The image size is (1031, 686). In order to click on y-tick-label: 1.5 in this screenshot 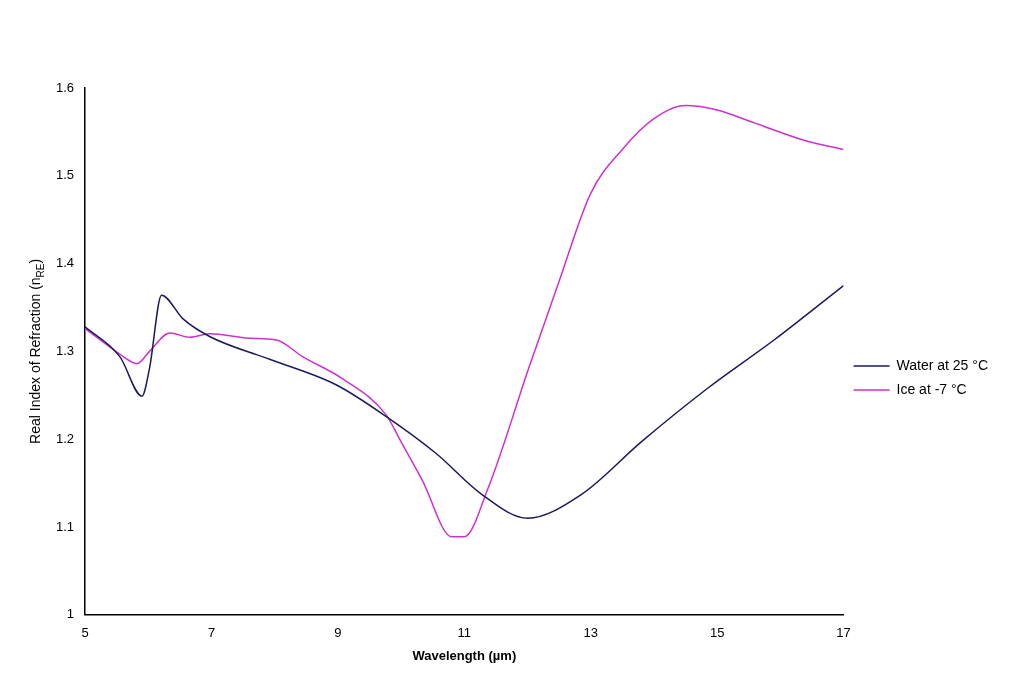, I will do `click(65, 175)`.